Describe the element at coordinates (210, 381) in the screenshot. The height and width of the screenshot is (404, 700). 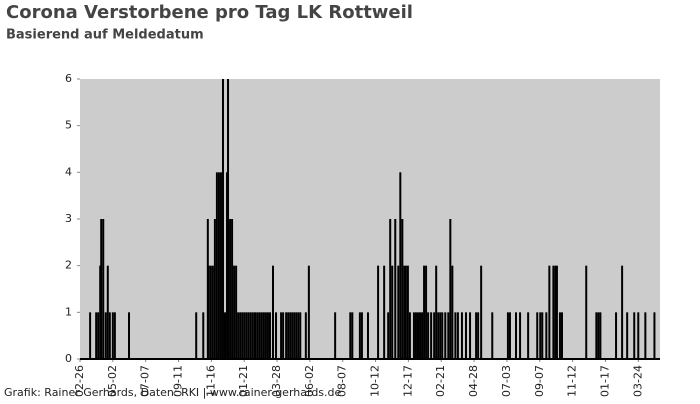
I see `x-tick-label: 11-16` at that location.